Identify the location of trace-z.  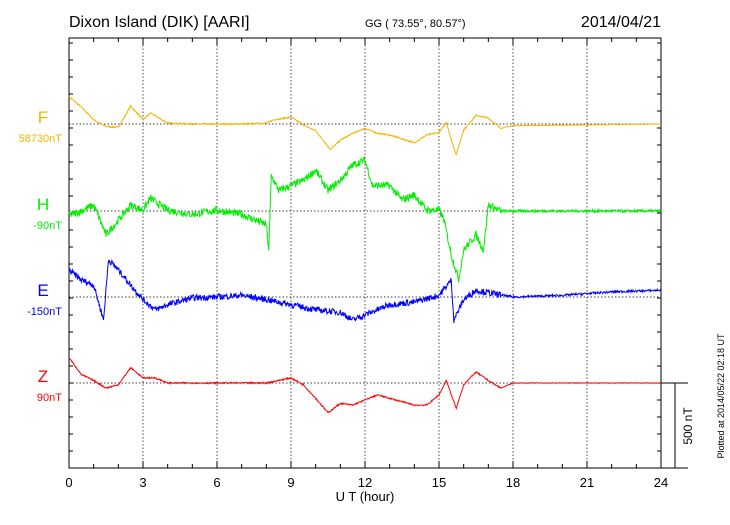
(365, 385).